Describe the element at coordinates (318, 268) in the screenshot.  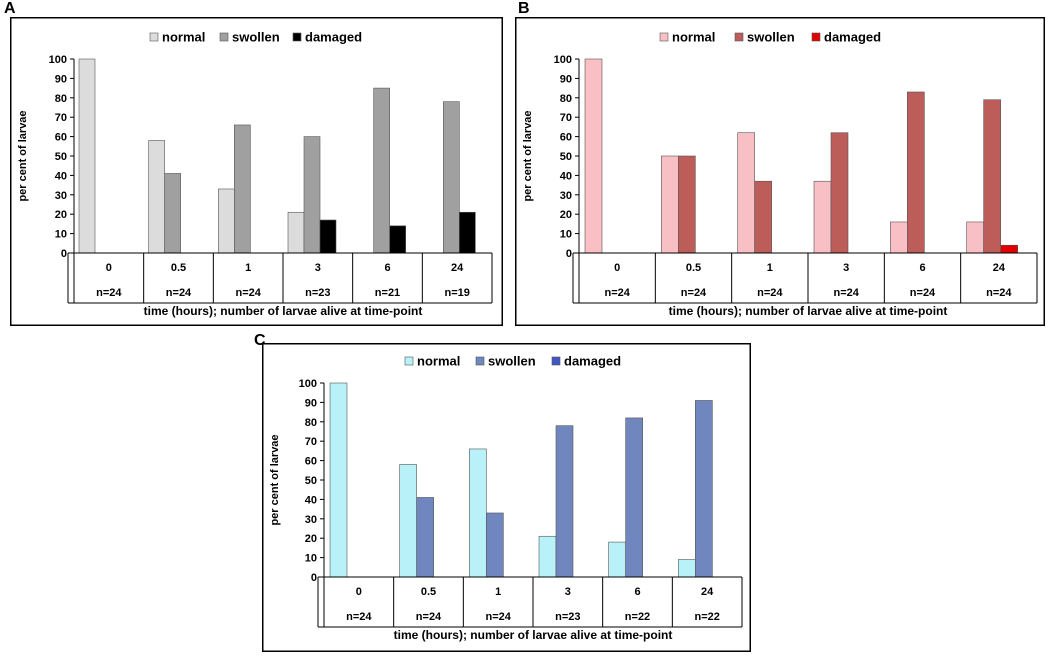
I see `x-category-label: 3` at that location.